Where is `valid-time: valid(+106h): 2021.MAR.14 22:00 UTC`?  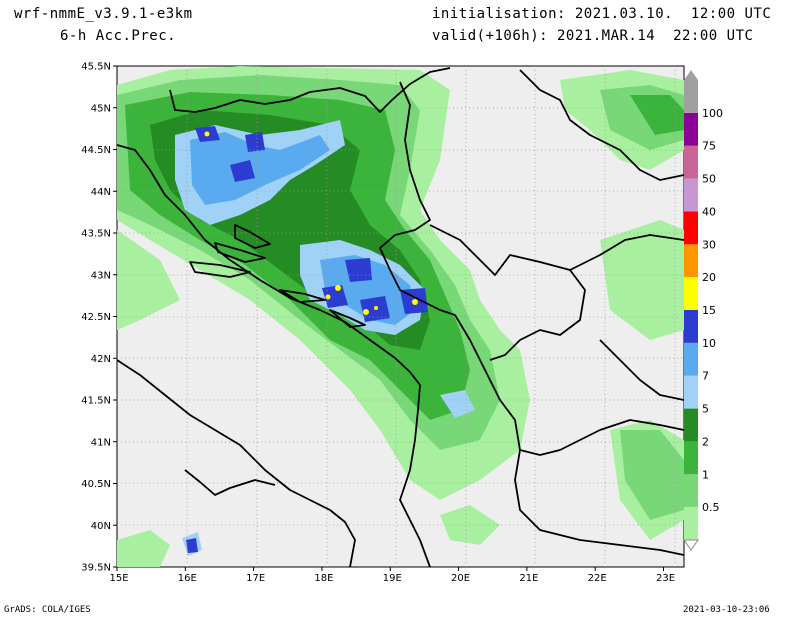 valid-time: valid(+106h): 2021.MAR.14 22:00 UTC is located at coordinates (593, 36).